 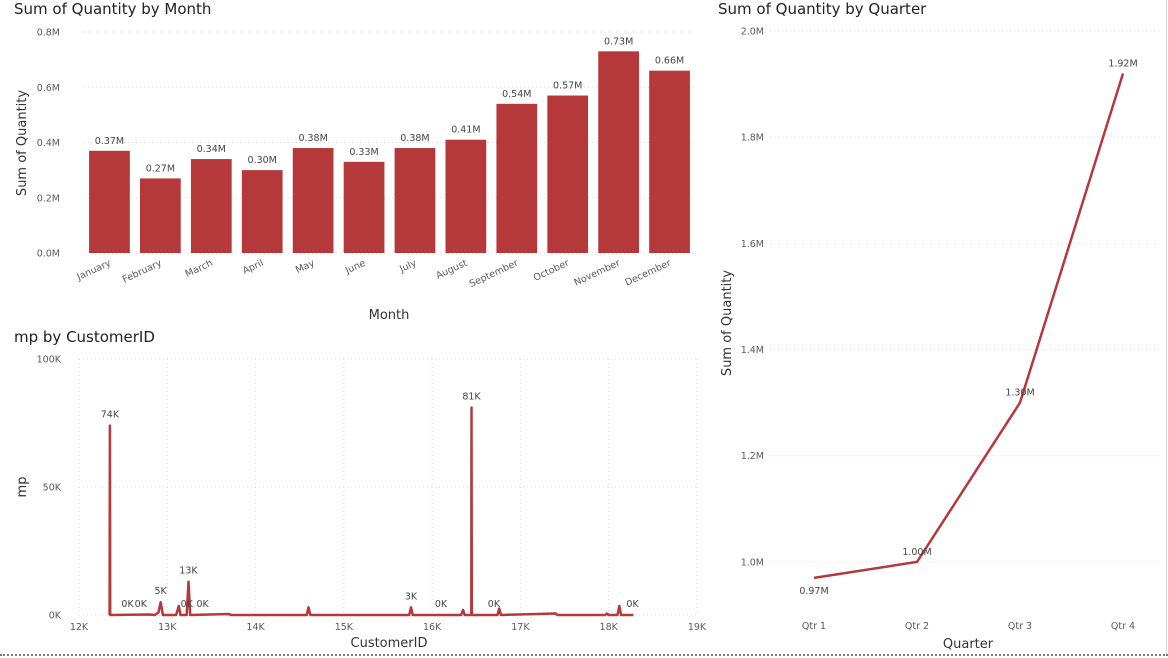 What do you see at coordinates (49, 360) in the screenshot?
I see `y-tick-label: 100K` at bounding box center [49, 360].